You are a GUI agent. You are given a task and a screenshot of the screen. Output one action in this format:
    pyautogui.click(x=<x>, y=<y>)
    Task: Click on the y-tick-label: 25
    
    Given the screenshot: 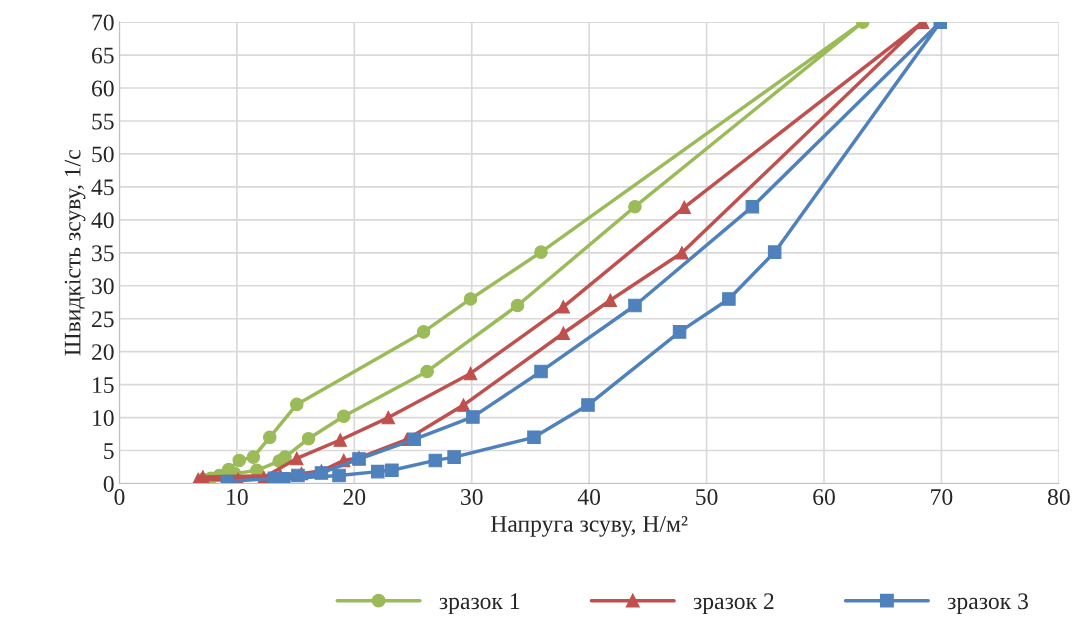 What is the action you would take?
    pyautogui.click(x=103, y=319)
    